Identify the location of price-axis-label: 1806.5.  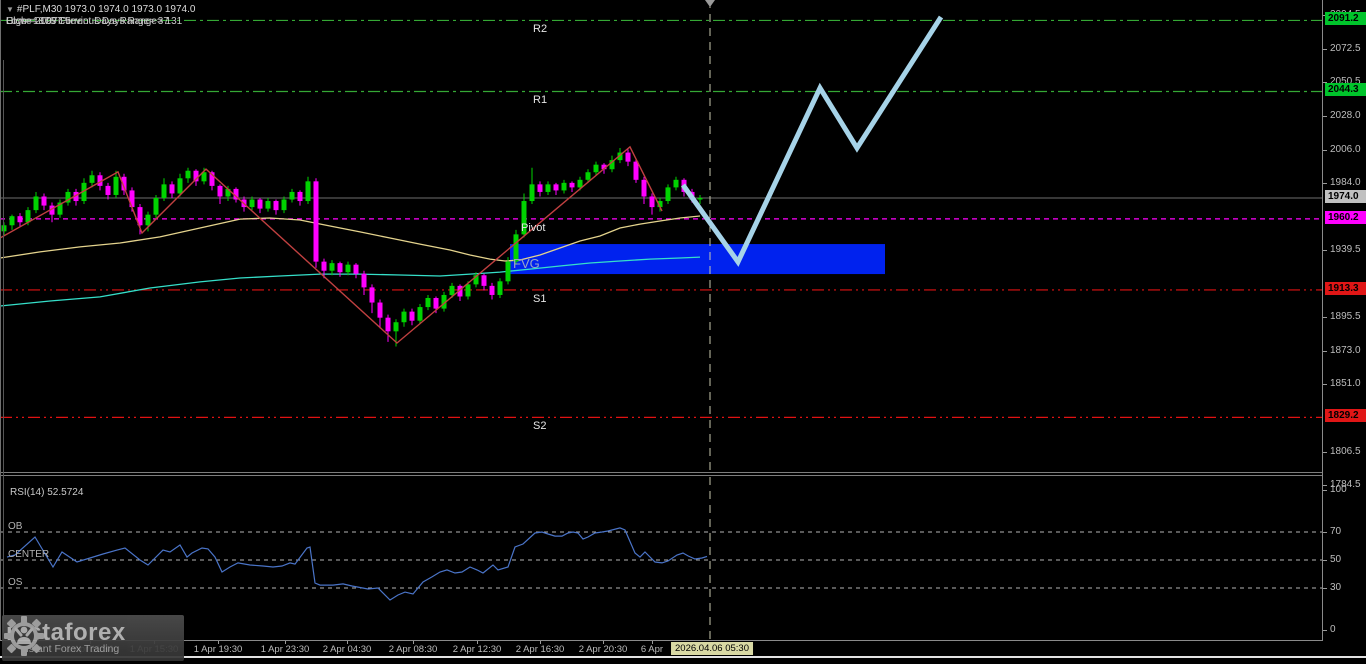
(1345, 451).